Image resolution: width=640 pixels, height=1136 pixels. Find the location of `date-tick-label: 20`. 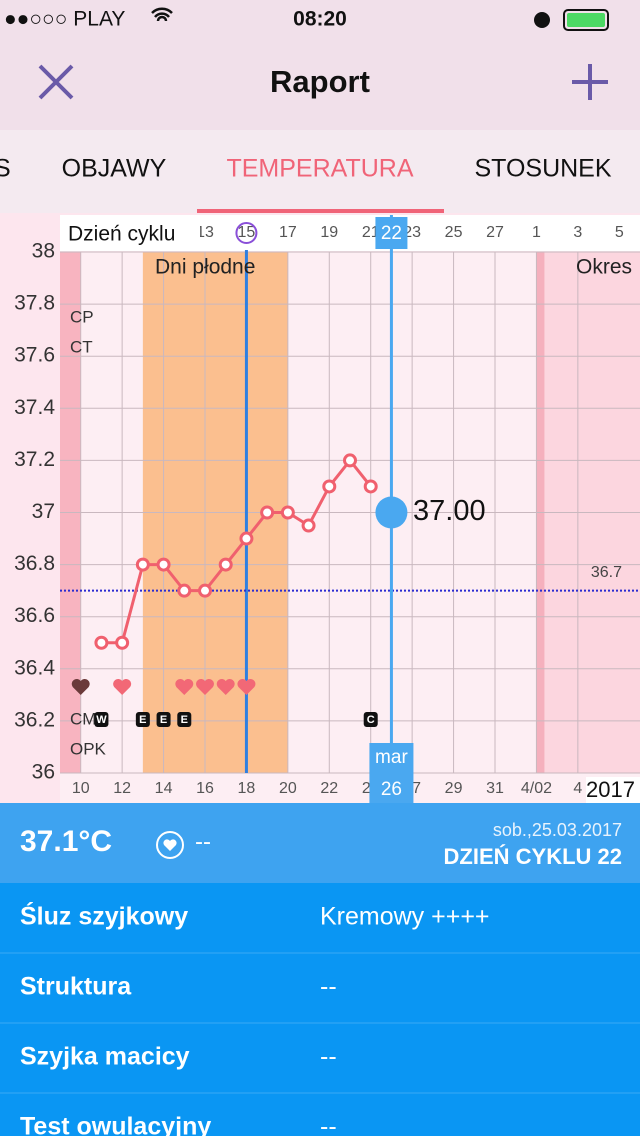

date-tick-label: 20 is located at coordinates (288, 788).